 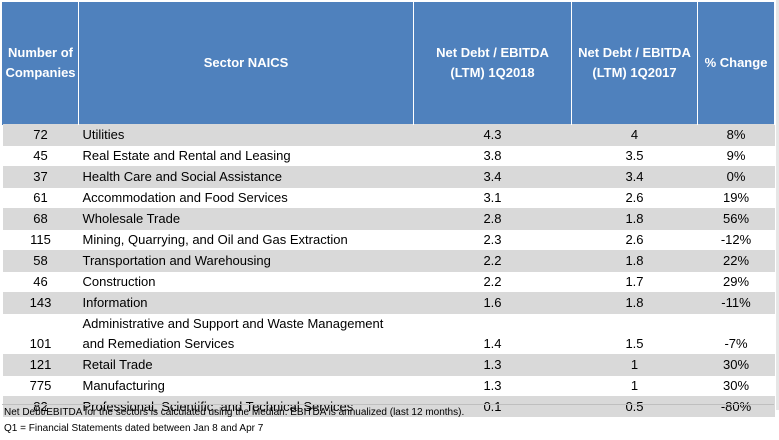 What do you see at coordinates (492, 177) in the screenshot?
I see `ratio-1q2018-cell: 3.4` at bounding box center [492, 177].